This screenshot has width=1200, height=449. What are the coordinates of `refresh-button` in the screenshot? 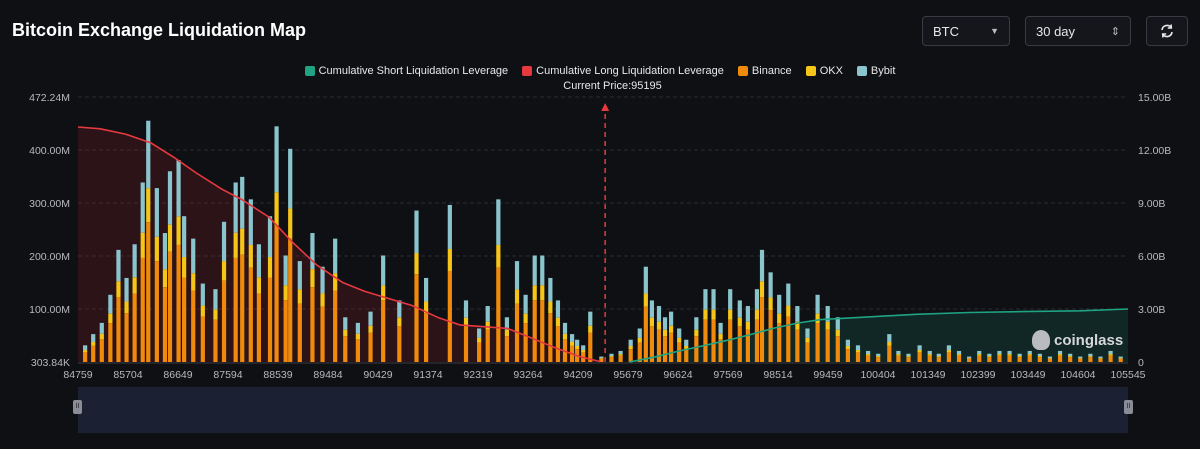 It's located at (1167, 31).